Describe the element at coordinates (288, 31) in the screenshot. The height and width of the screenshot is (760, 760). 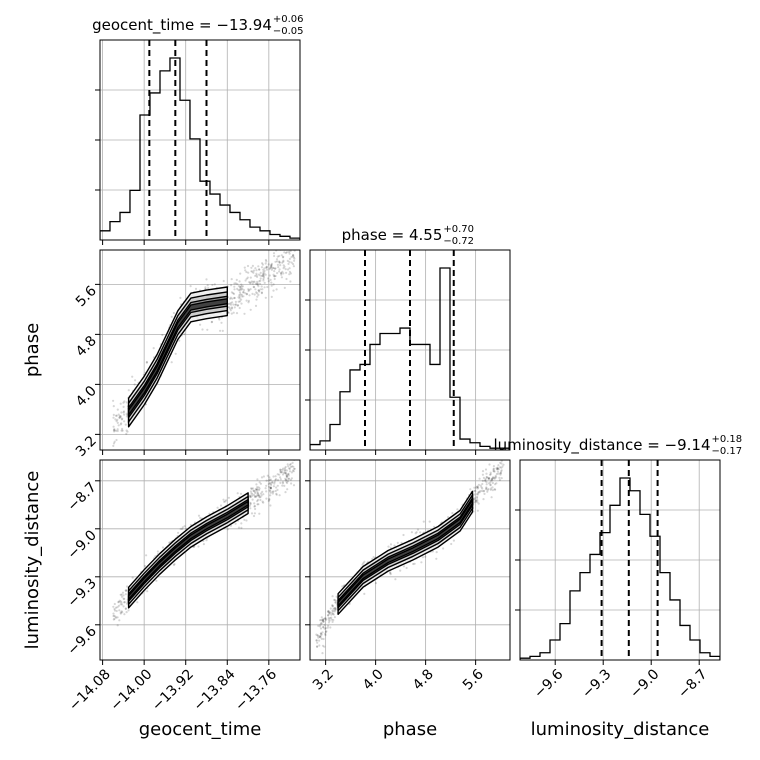
I see `title-minus: −0.05` at that location.